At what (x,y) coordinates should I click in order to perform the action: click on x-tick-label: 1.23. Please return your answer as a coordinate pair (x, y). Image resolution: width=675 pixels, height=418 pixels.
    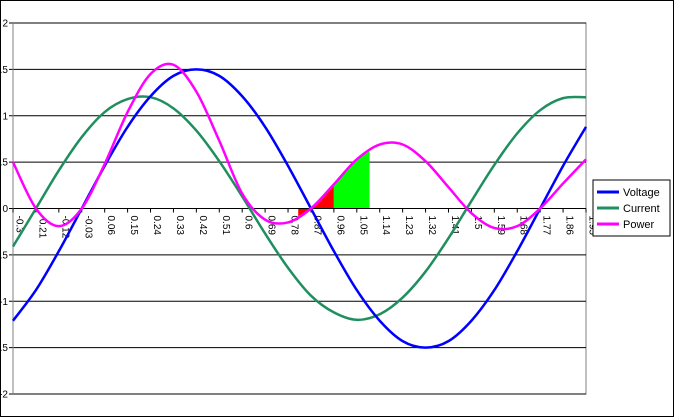
    Looking at the image, I should click on (408, 226).